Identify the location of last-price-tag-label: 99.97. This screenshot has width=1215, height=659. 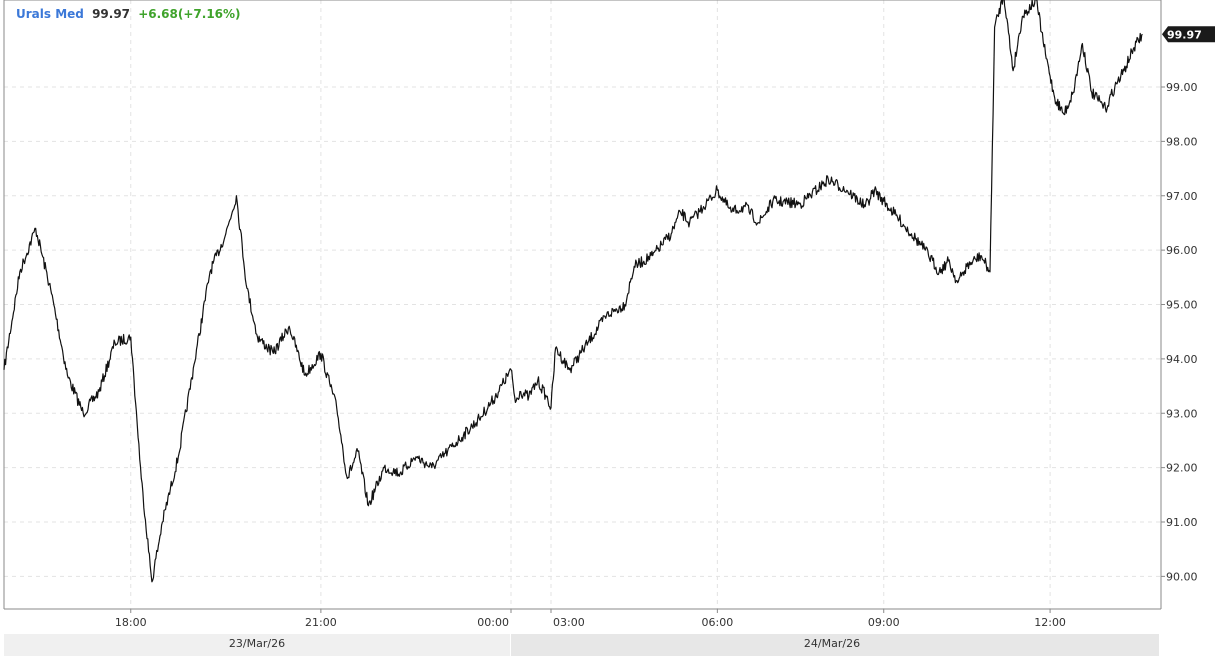
(1184, 34).